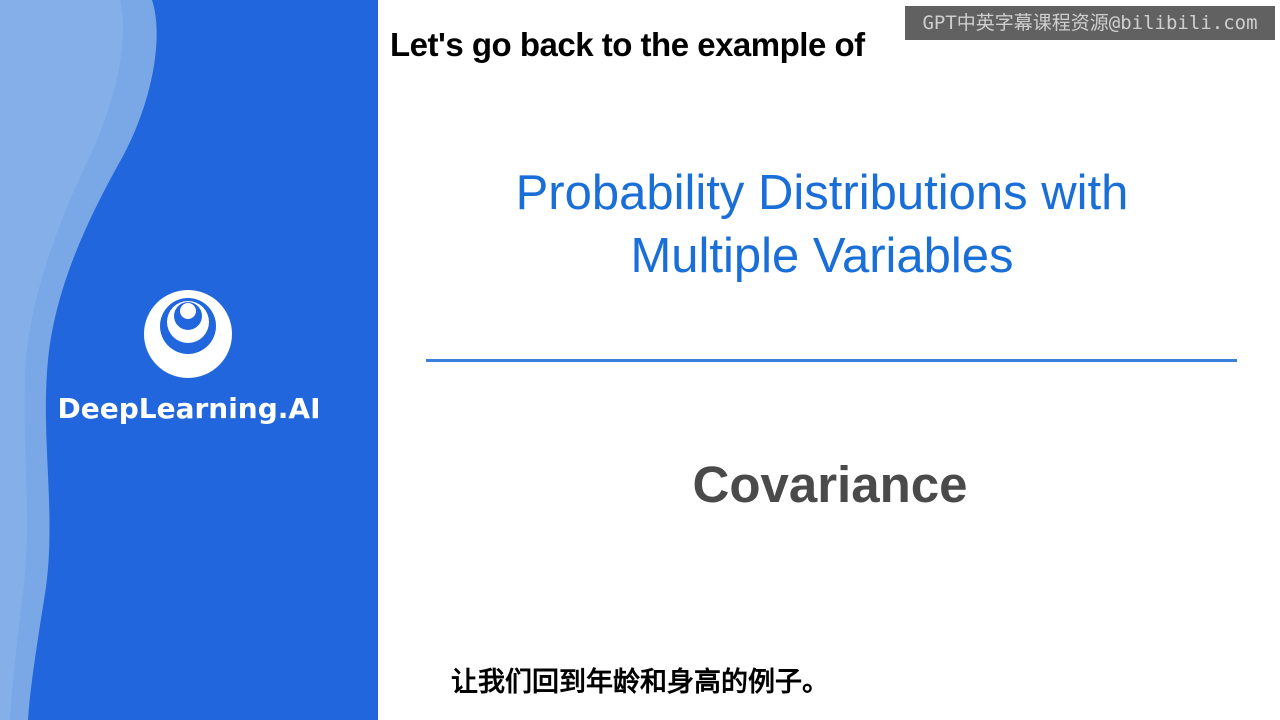  I want to click on brand-name: DeepLearning.AI, so click(189, 408).